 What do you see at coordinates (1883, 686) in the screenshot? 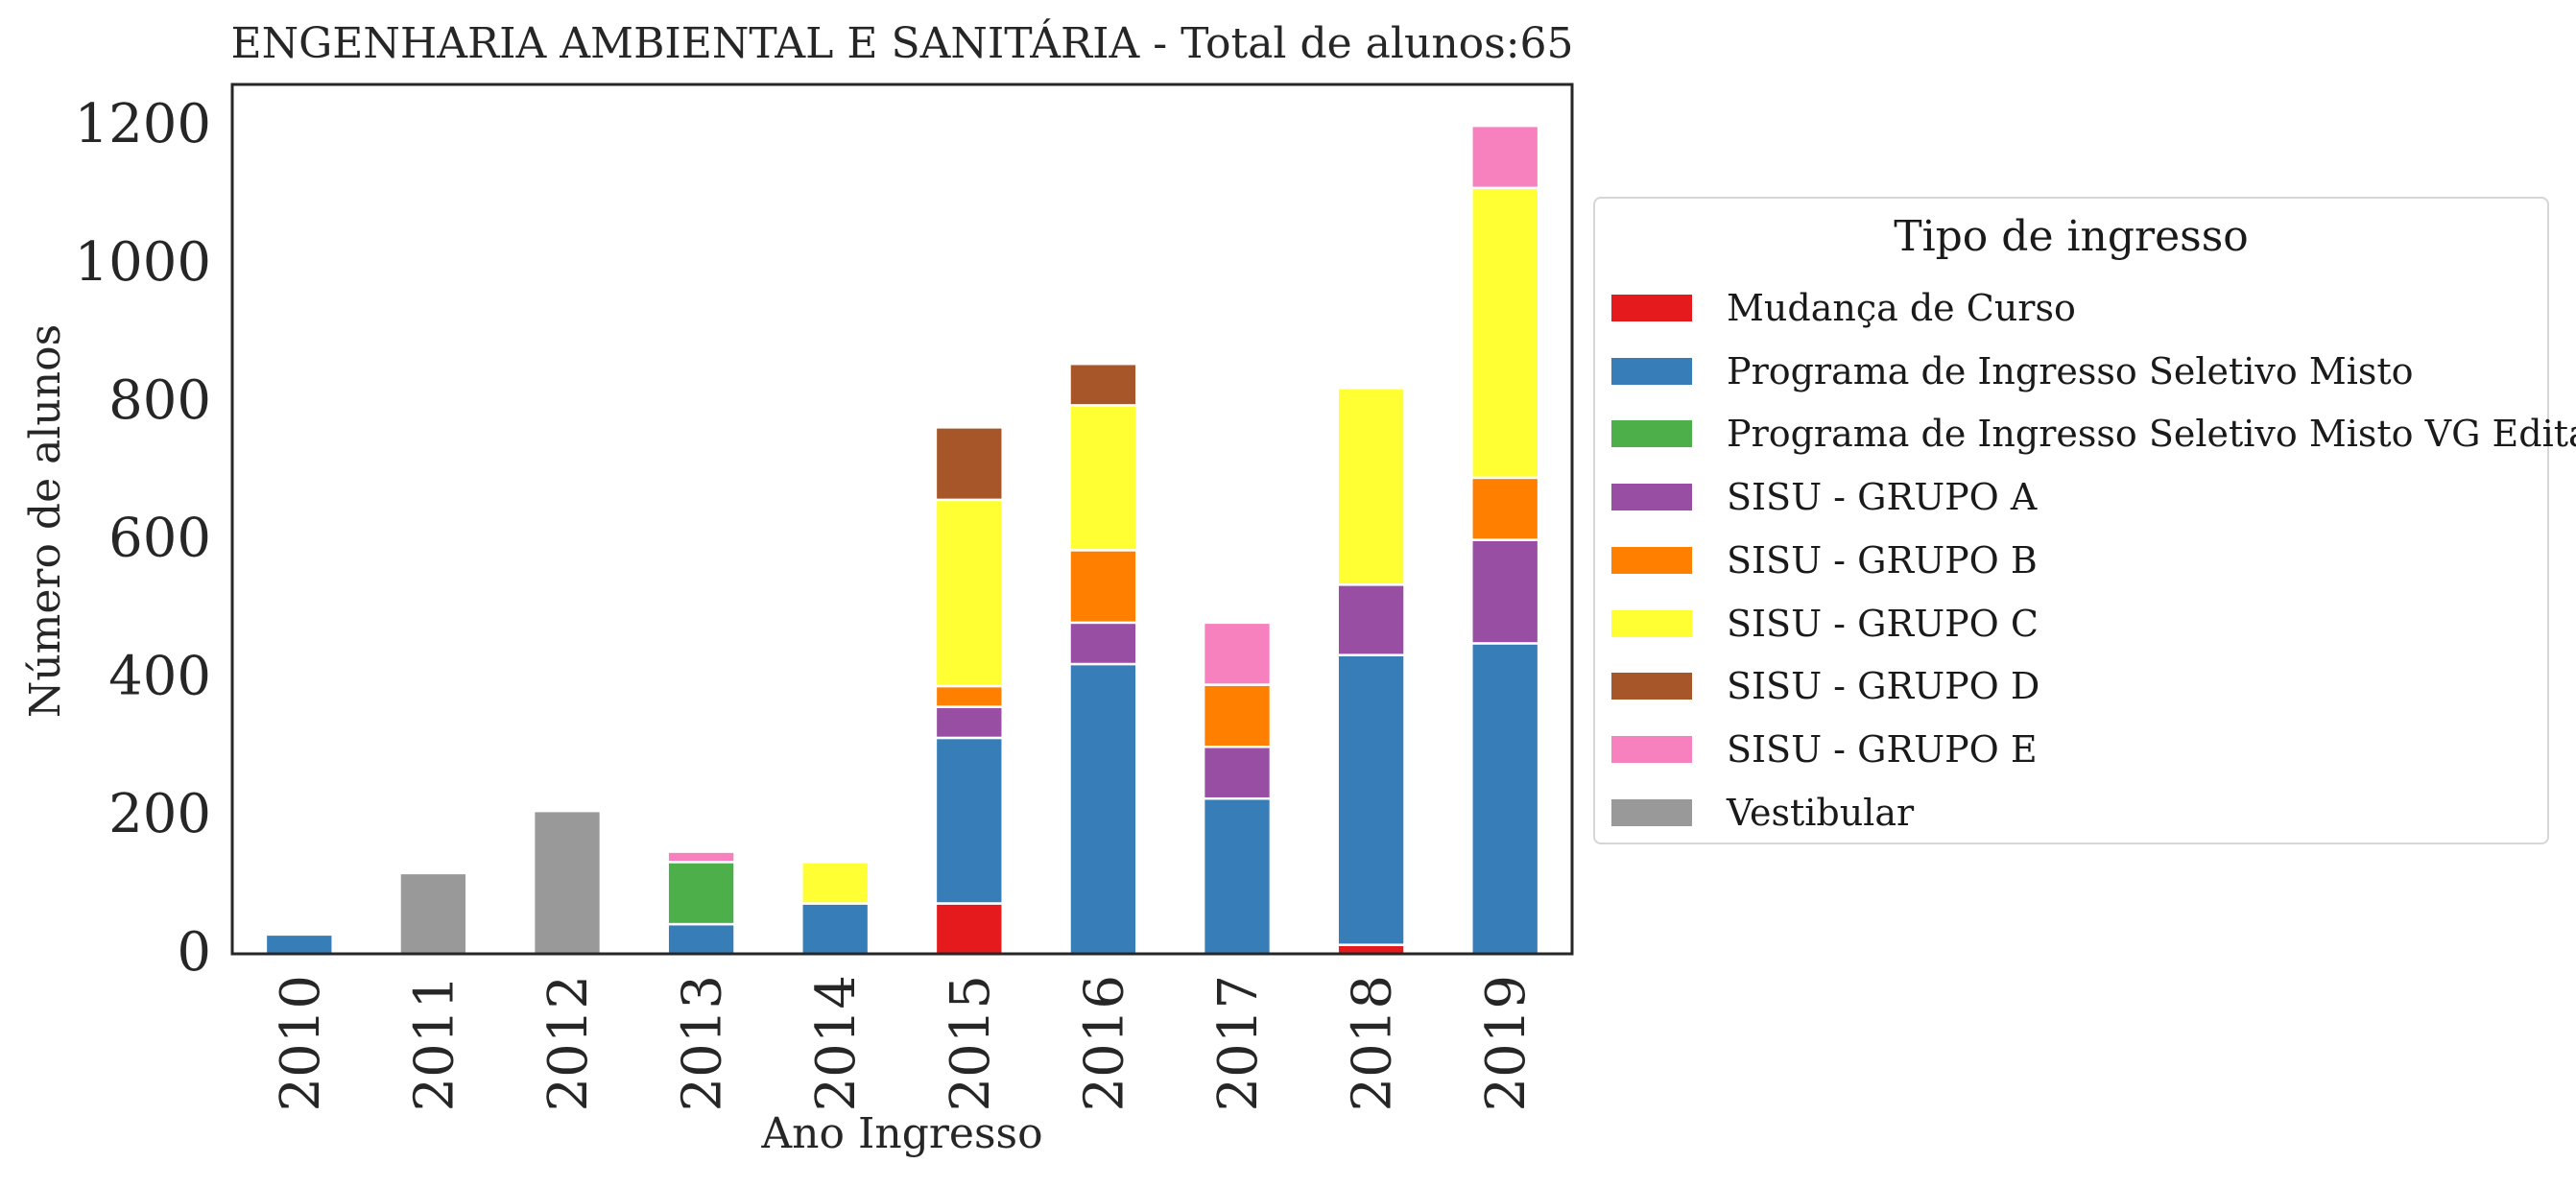
I see `legend-label: SISU - GRUPO D` at bounding box center [1883, 686].